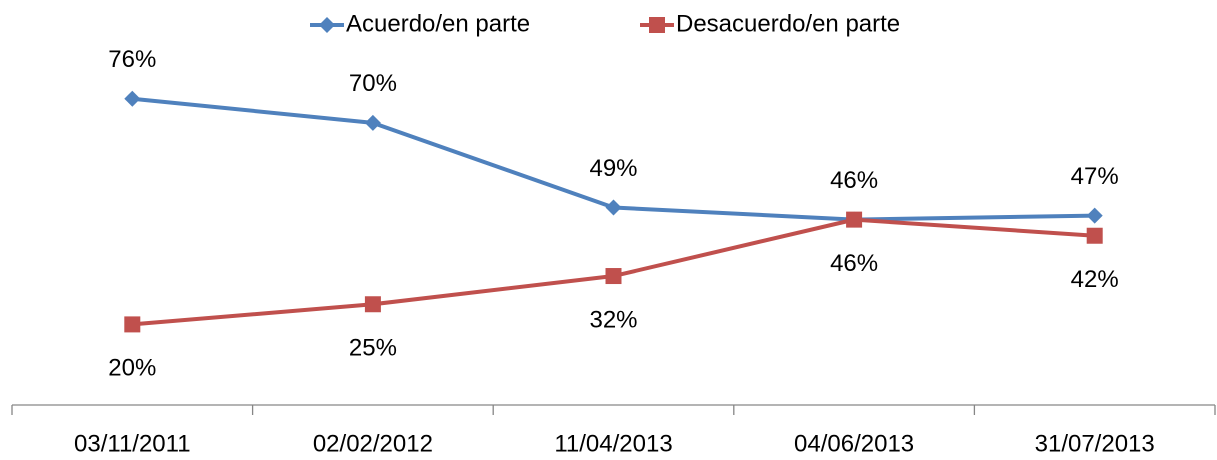 The width and height of the screenshot is (1217, 460). Describe the element at coordinates (1095, 279) in the screenshot. I see `data-label: 42%` at that location.